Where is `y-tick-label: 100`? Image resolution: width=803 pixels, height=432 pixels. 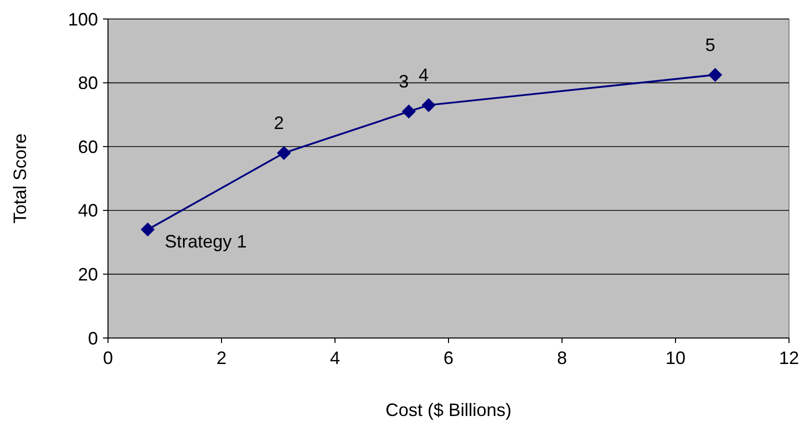 y-tick-label: 100 is located at coordinates (83, 19).